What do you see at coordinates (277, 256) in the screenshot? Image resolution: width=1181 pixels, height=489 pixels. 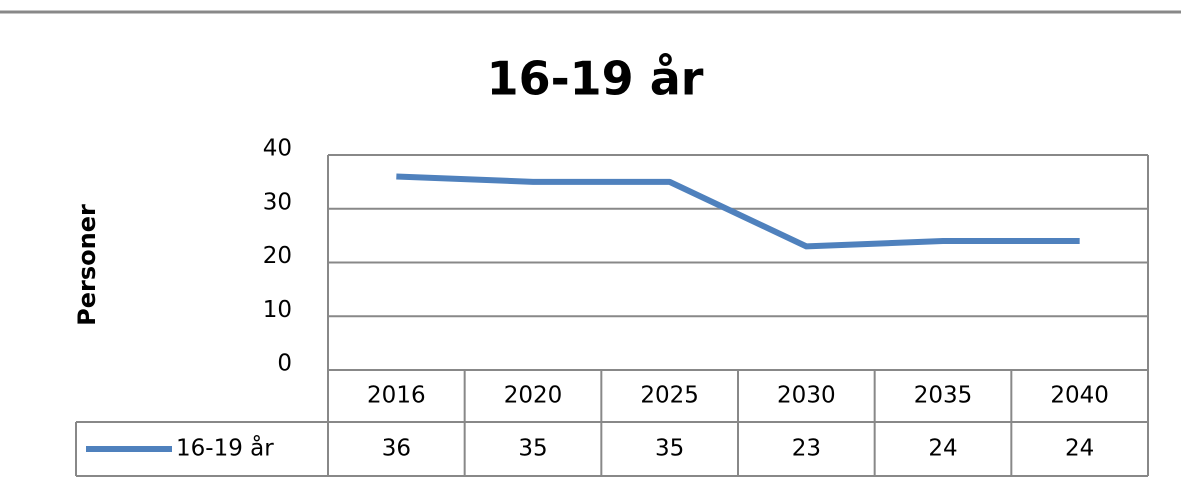 I see `y-tick-label: 20` at bounding box center [277, 256].